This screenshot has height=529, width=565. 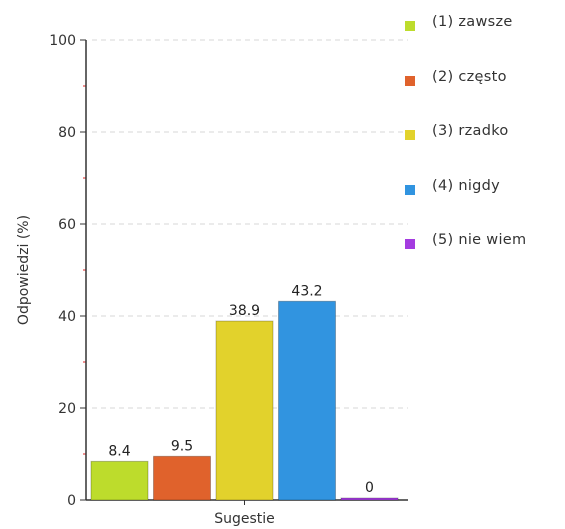 What do you see at coordinates (67, 133) in the screenshot?
I see `y-tick-label: 80` at bounding box center [67, 133].